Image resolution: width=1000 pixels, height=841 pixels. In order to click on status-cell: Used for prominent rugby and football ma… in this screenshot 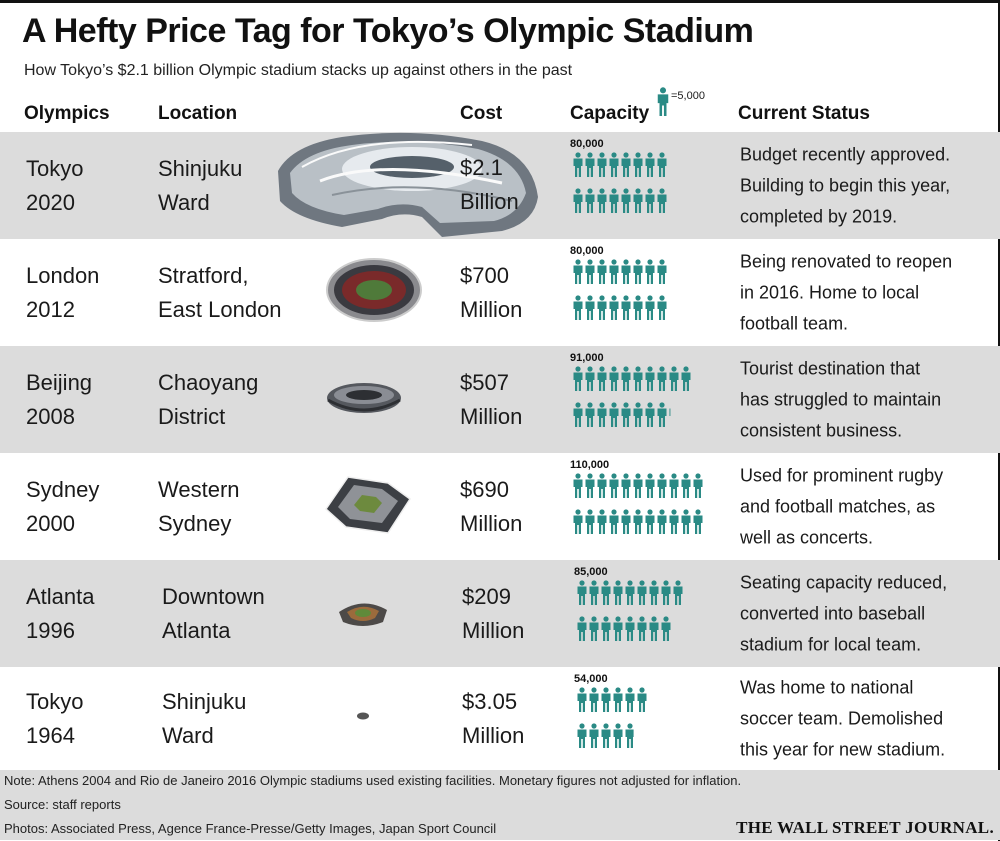, I will do `click(842, 506)`.